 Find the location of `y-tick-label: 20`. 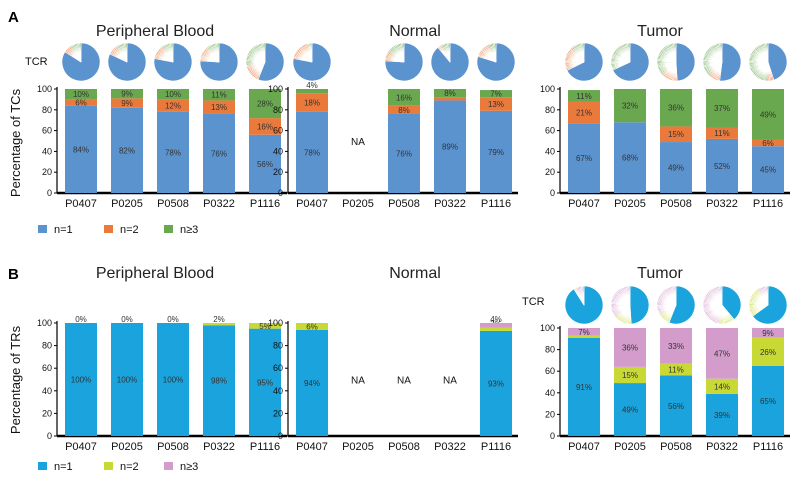

y-tick-label: 20 is located at coordinates (47, 172).